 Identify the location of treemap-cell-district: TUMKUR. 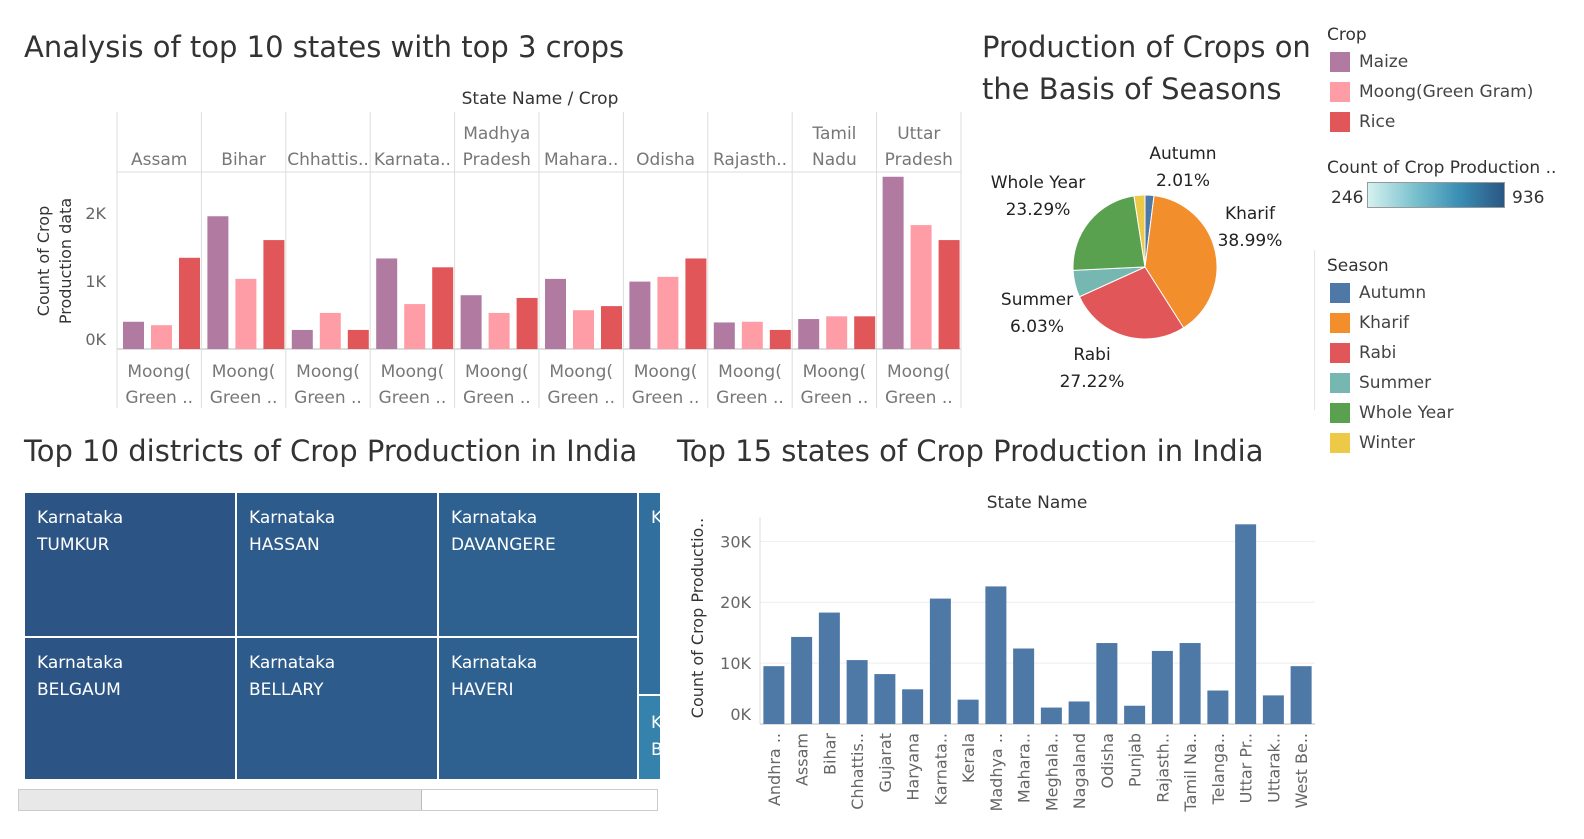
(73, 545).